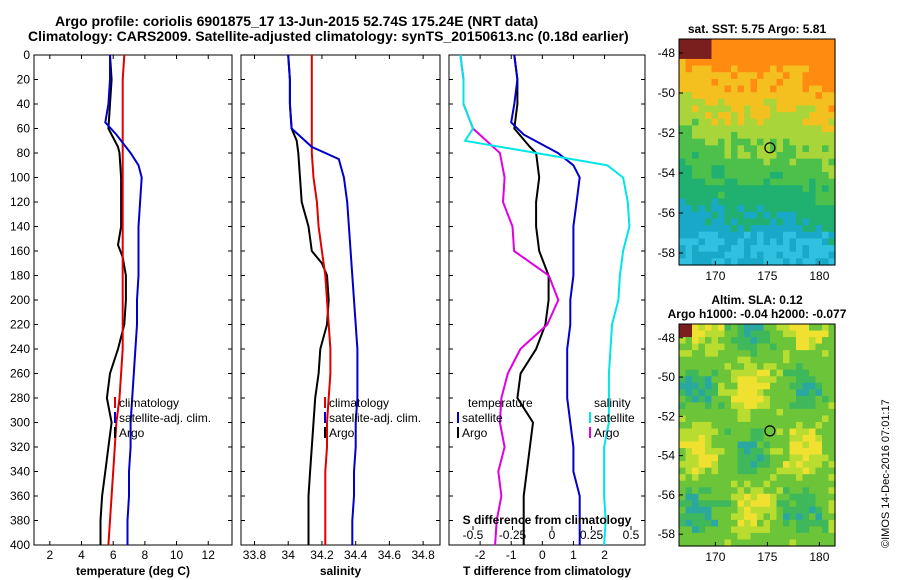  I want to click on map-x-tick-label: 180, so click(819, 276).